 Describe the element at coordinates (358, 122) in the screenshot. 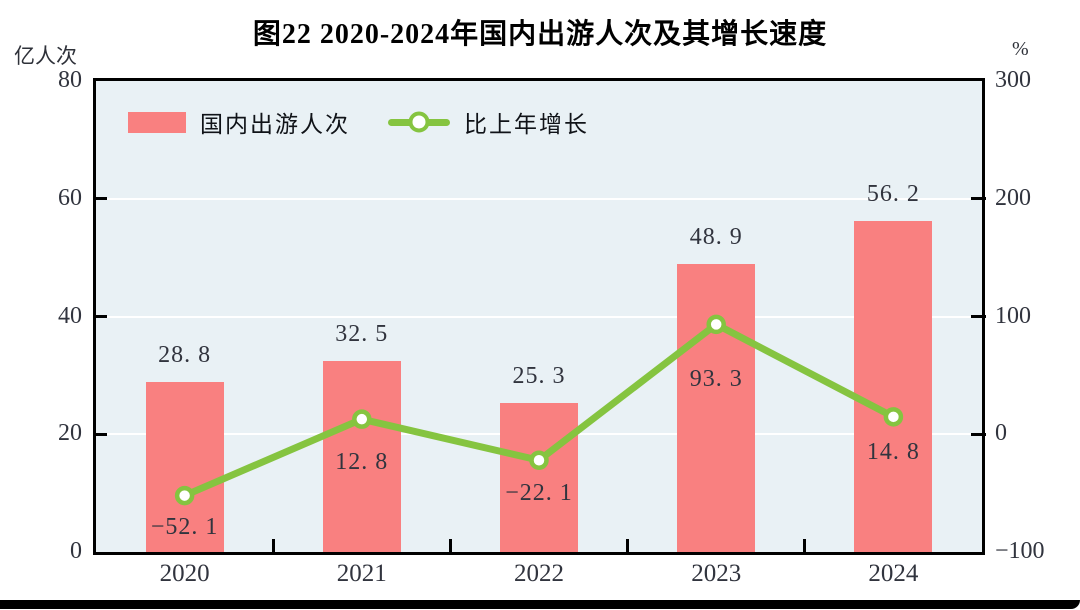

I see `legend: 国内出游人次 比上年增长` at that location.